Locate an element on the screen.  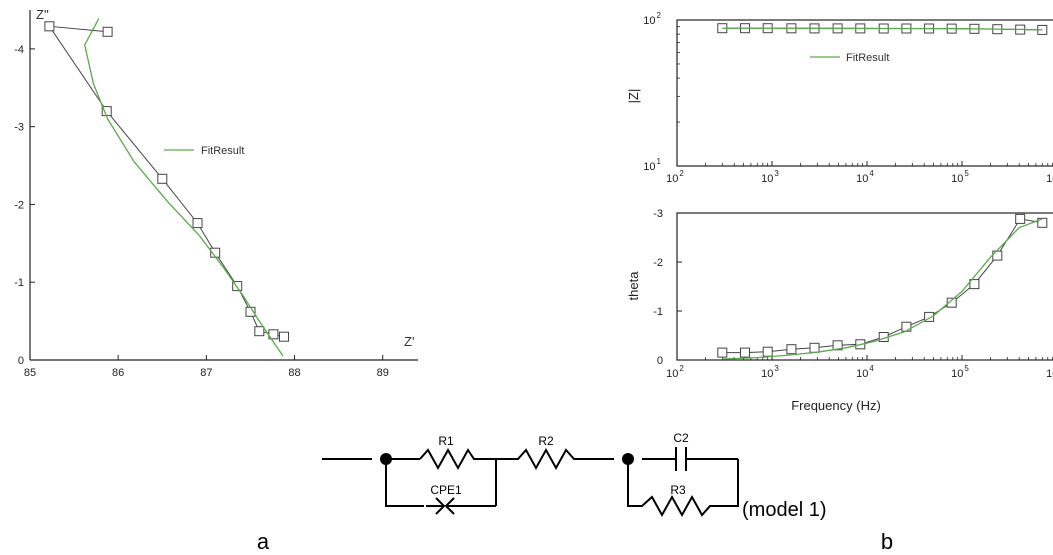
bode-magnitude-y-tick-label: 10² is located at coordinates (652, 19).